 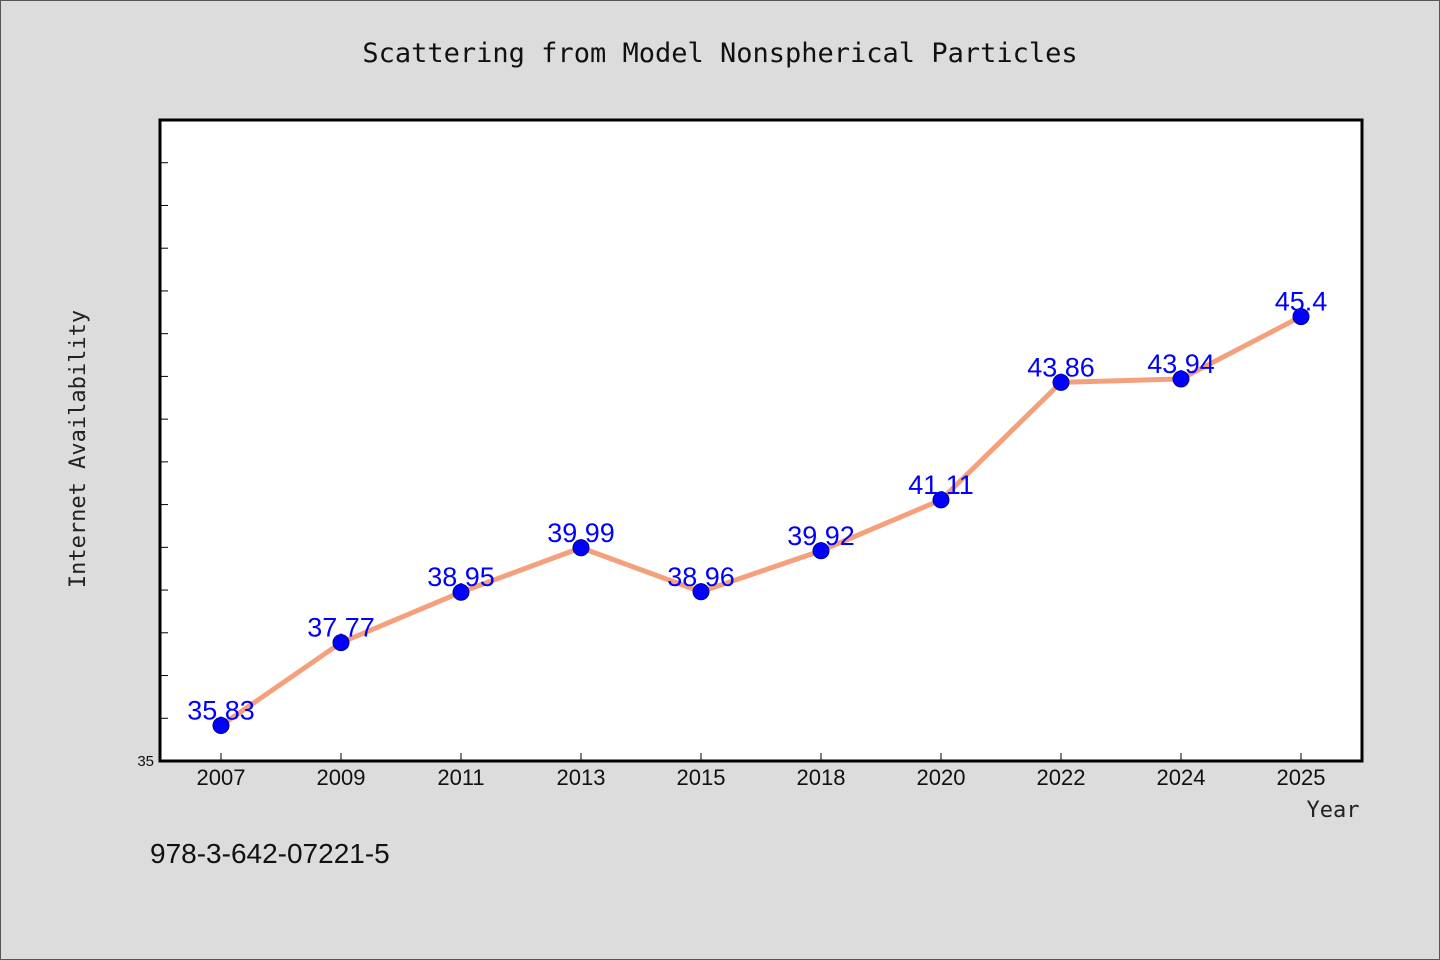 What do you see at coordinates (1181, 364) in the screenshot?
I see `data-label: 43.94` at bounding box center [1181, 364].